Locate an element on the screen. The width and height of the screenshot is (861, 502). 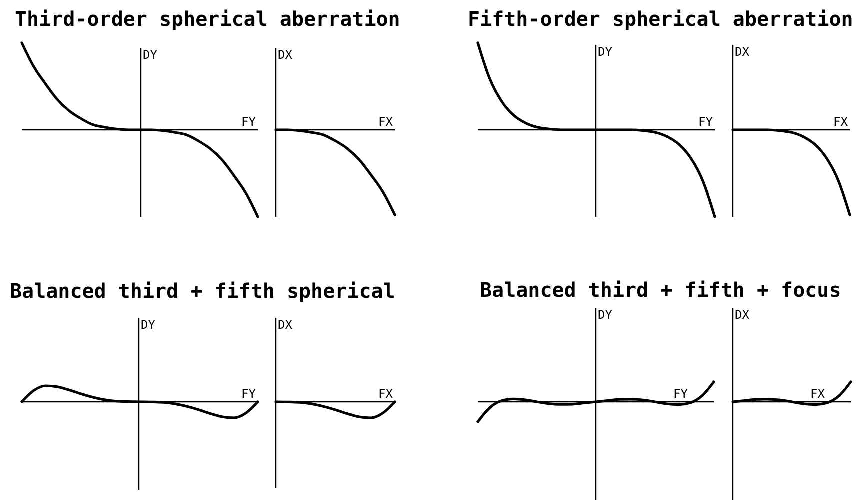
chart-title: Third-order spherical aberration is located at coordinates (207, 19).